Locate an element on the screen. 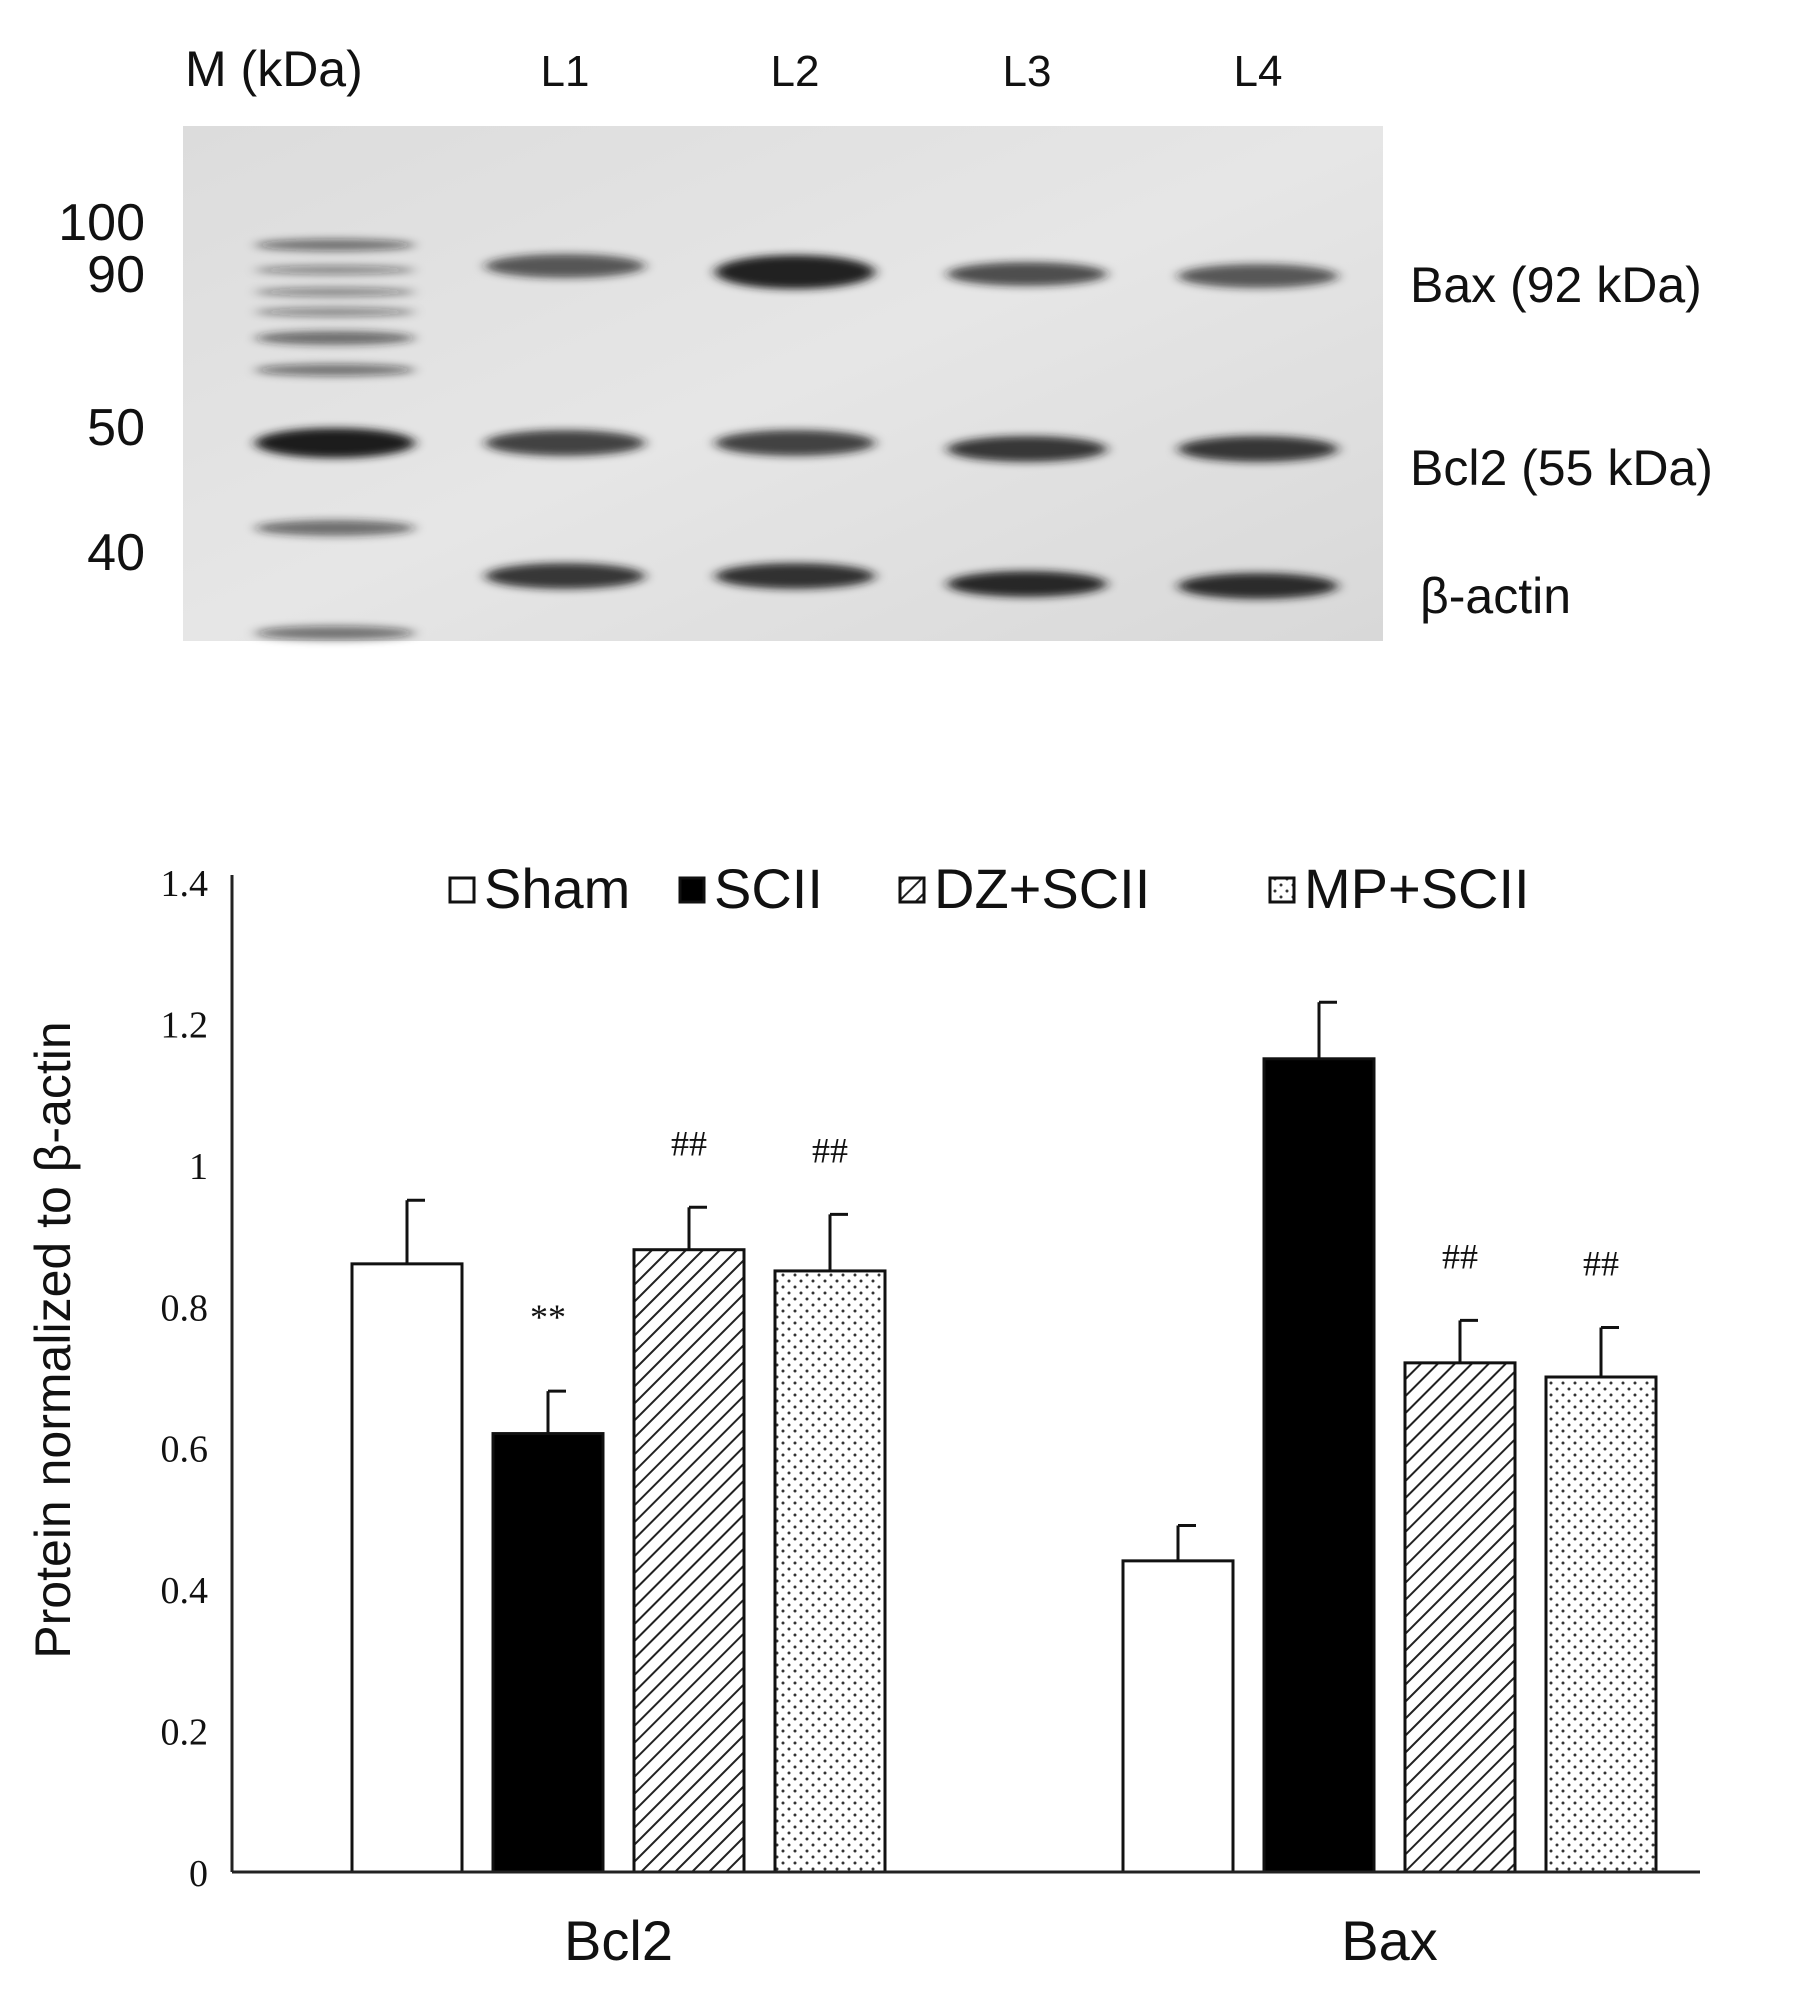 The height and width of the screenshot is (1993, 1806). x-axis-labels: Bcl2 Bax is located at coordinates (1001, 1940).